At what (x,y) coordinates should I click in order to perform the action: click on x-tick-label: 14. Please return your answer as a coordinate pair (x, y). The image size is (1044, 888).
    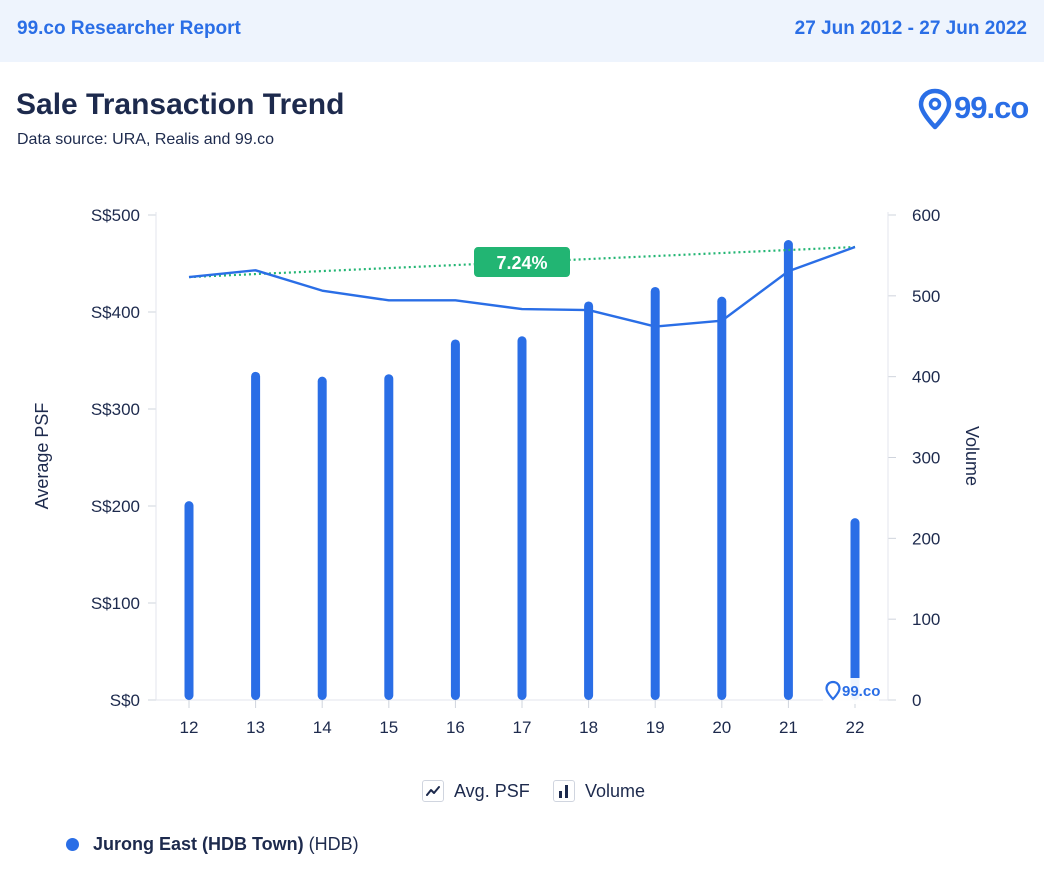
    Looking at the image, I should click on (322, 727).